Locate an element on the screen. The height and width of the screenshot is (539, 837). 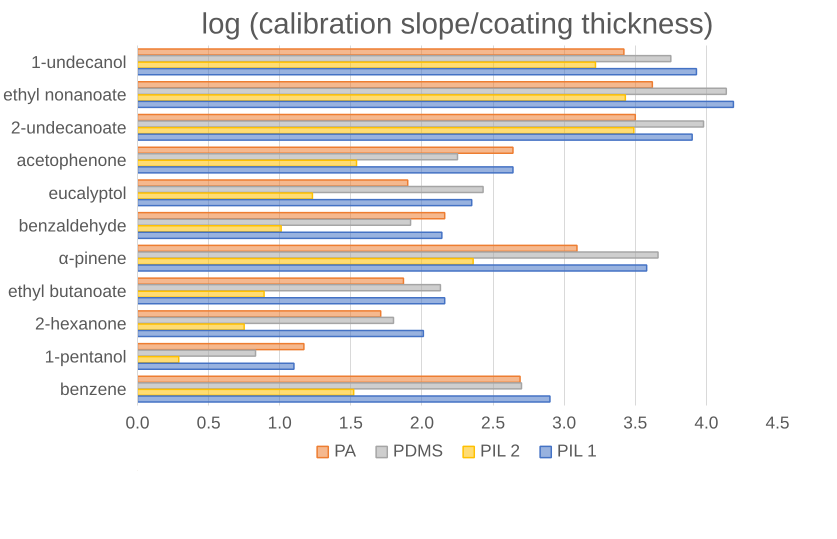
x-tick-label: 1.5 is located at coordinates (350, 422).